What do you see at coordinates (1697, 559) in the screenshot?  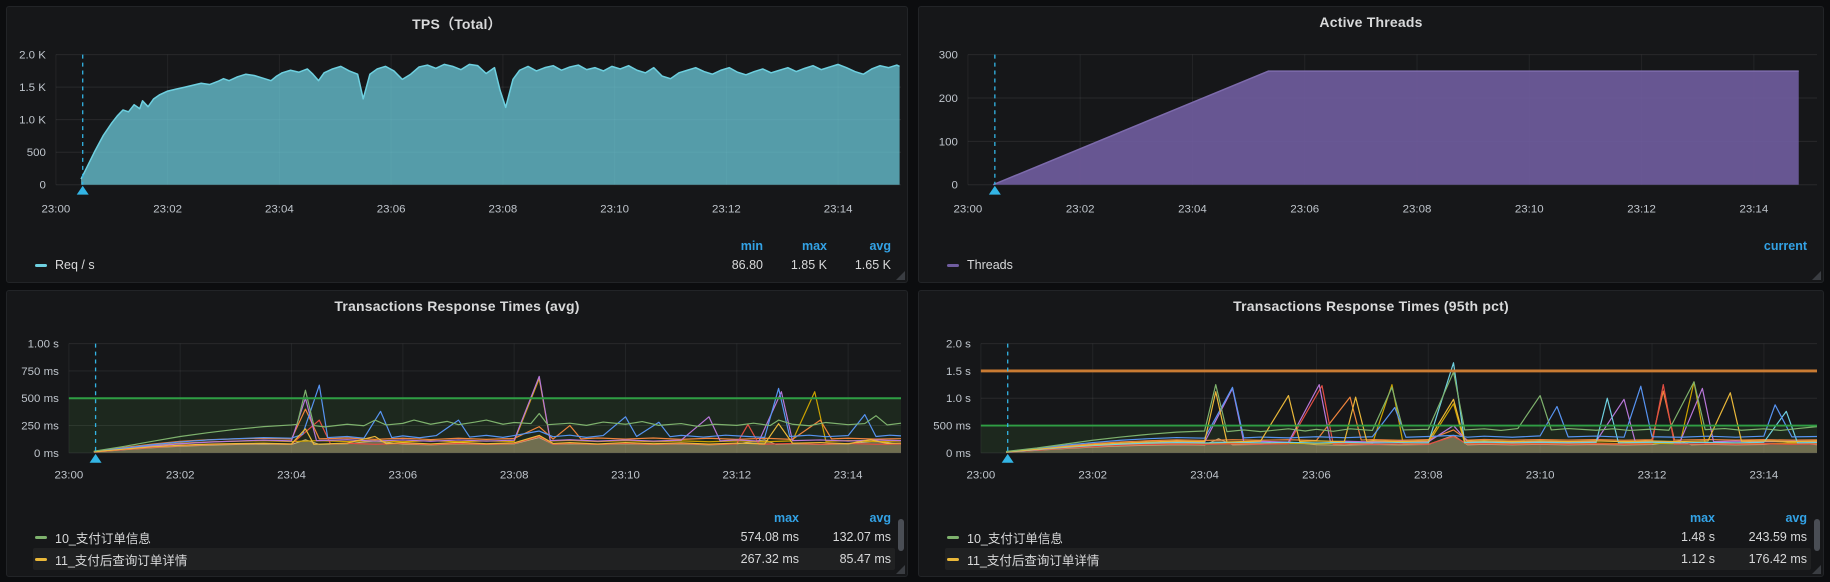 I see `stat-max: 1.12 s` at bounding box center [1697, 559].